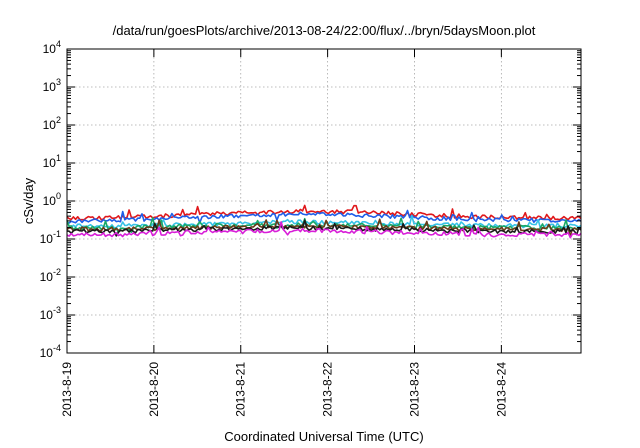 This screenshot has width=640, height=448. Describe the element at coordinates (67, 389) in the screenshot. I see `x-tick-label: 2013-8-19` at that location.